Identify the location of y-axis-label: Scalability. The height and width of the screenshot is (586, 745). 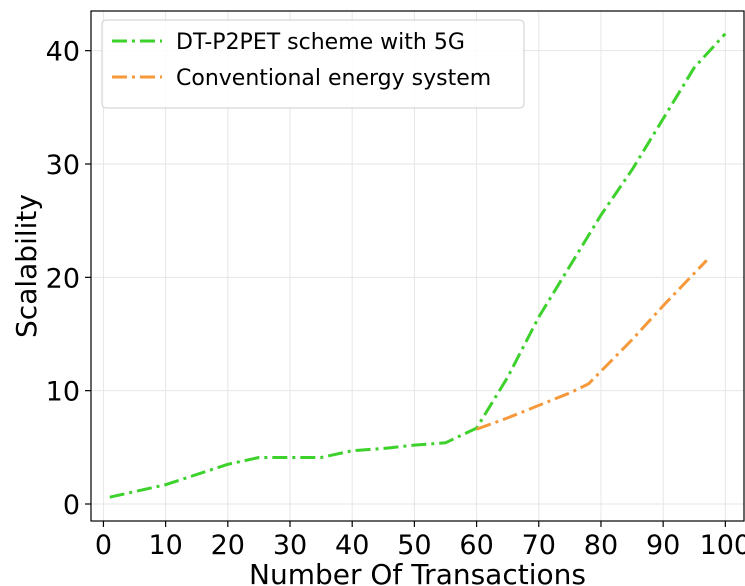
(26, 266).